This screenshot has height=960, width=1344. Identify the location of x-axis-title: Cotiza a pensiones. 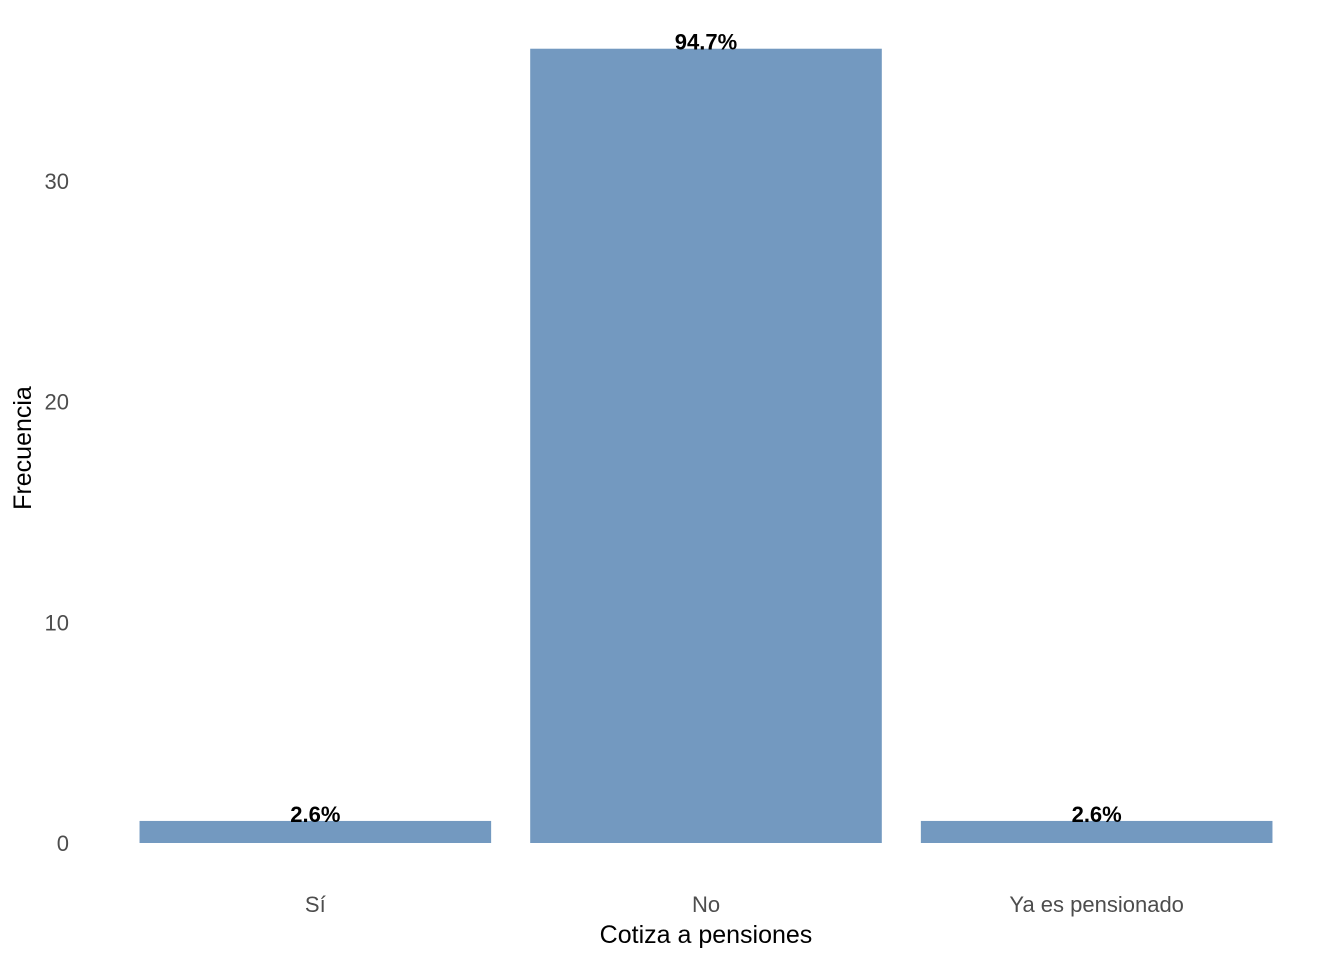
(706, 935).